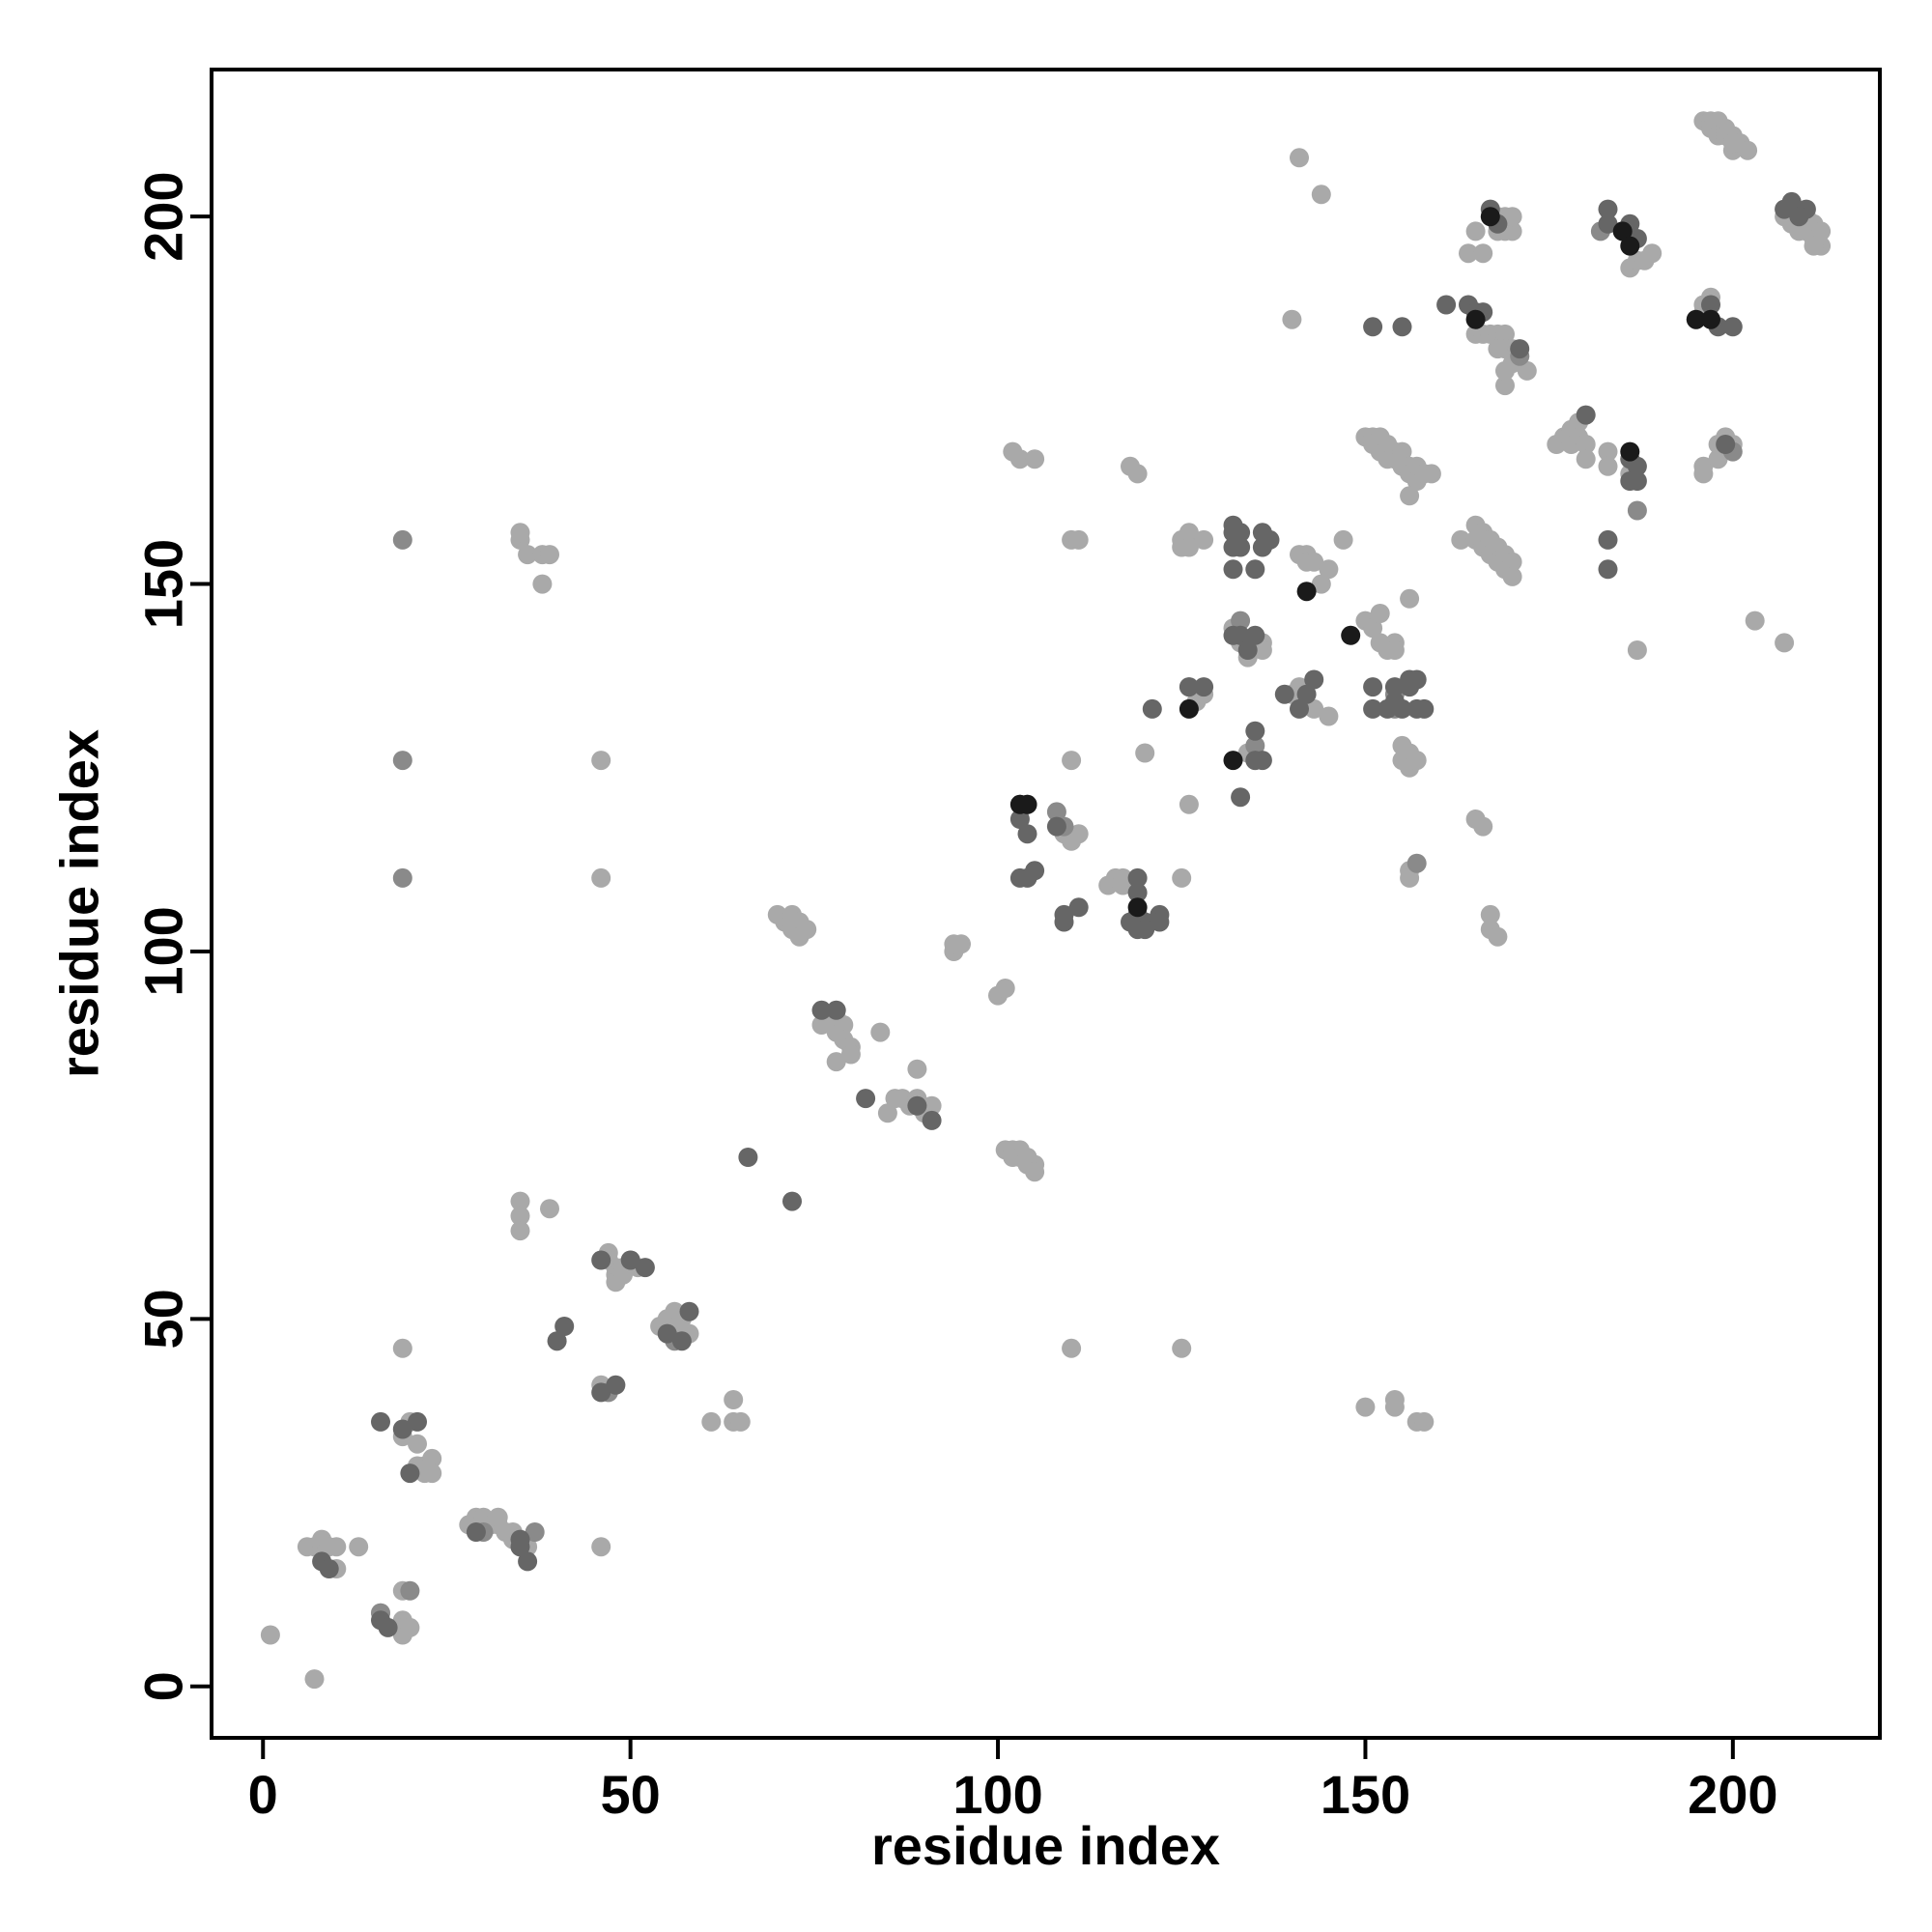  I want to click on x-tick-label: 0, so click(263, 1794).